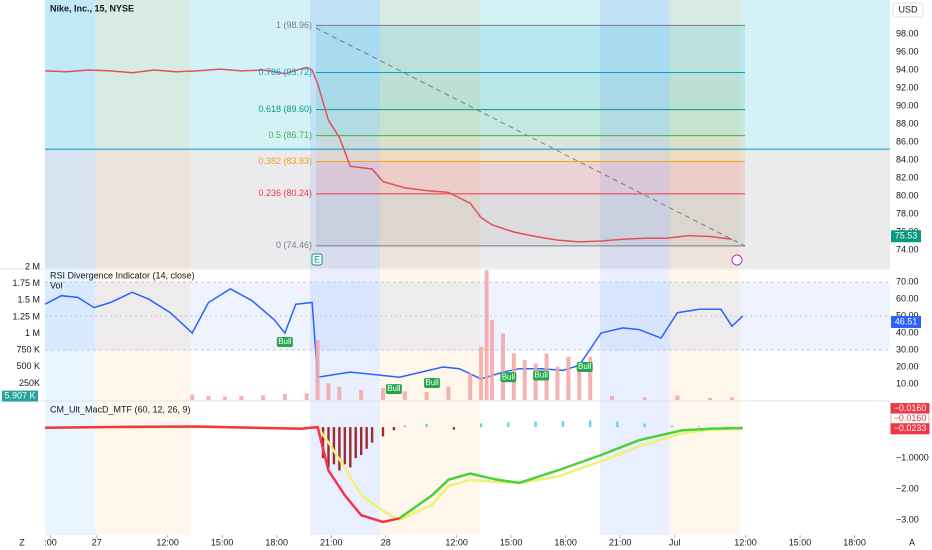  What do you see at coordinates (294, 245) in the screenshot?
I see `fib-label: 0 (74.46)` at bounding box center [294, 245].